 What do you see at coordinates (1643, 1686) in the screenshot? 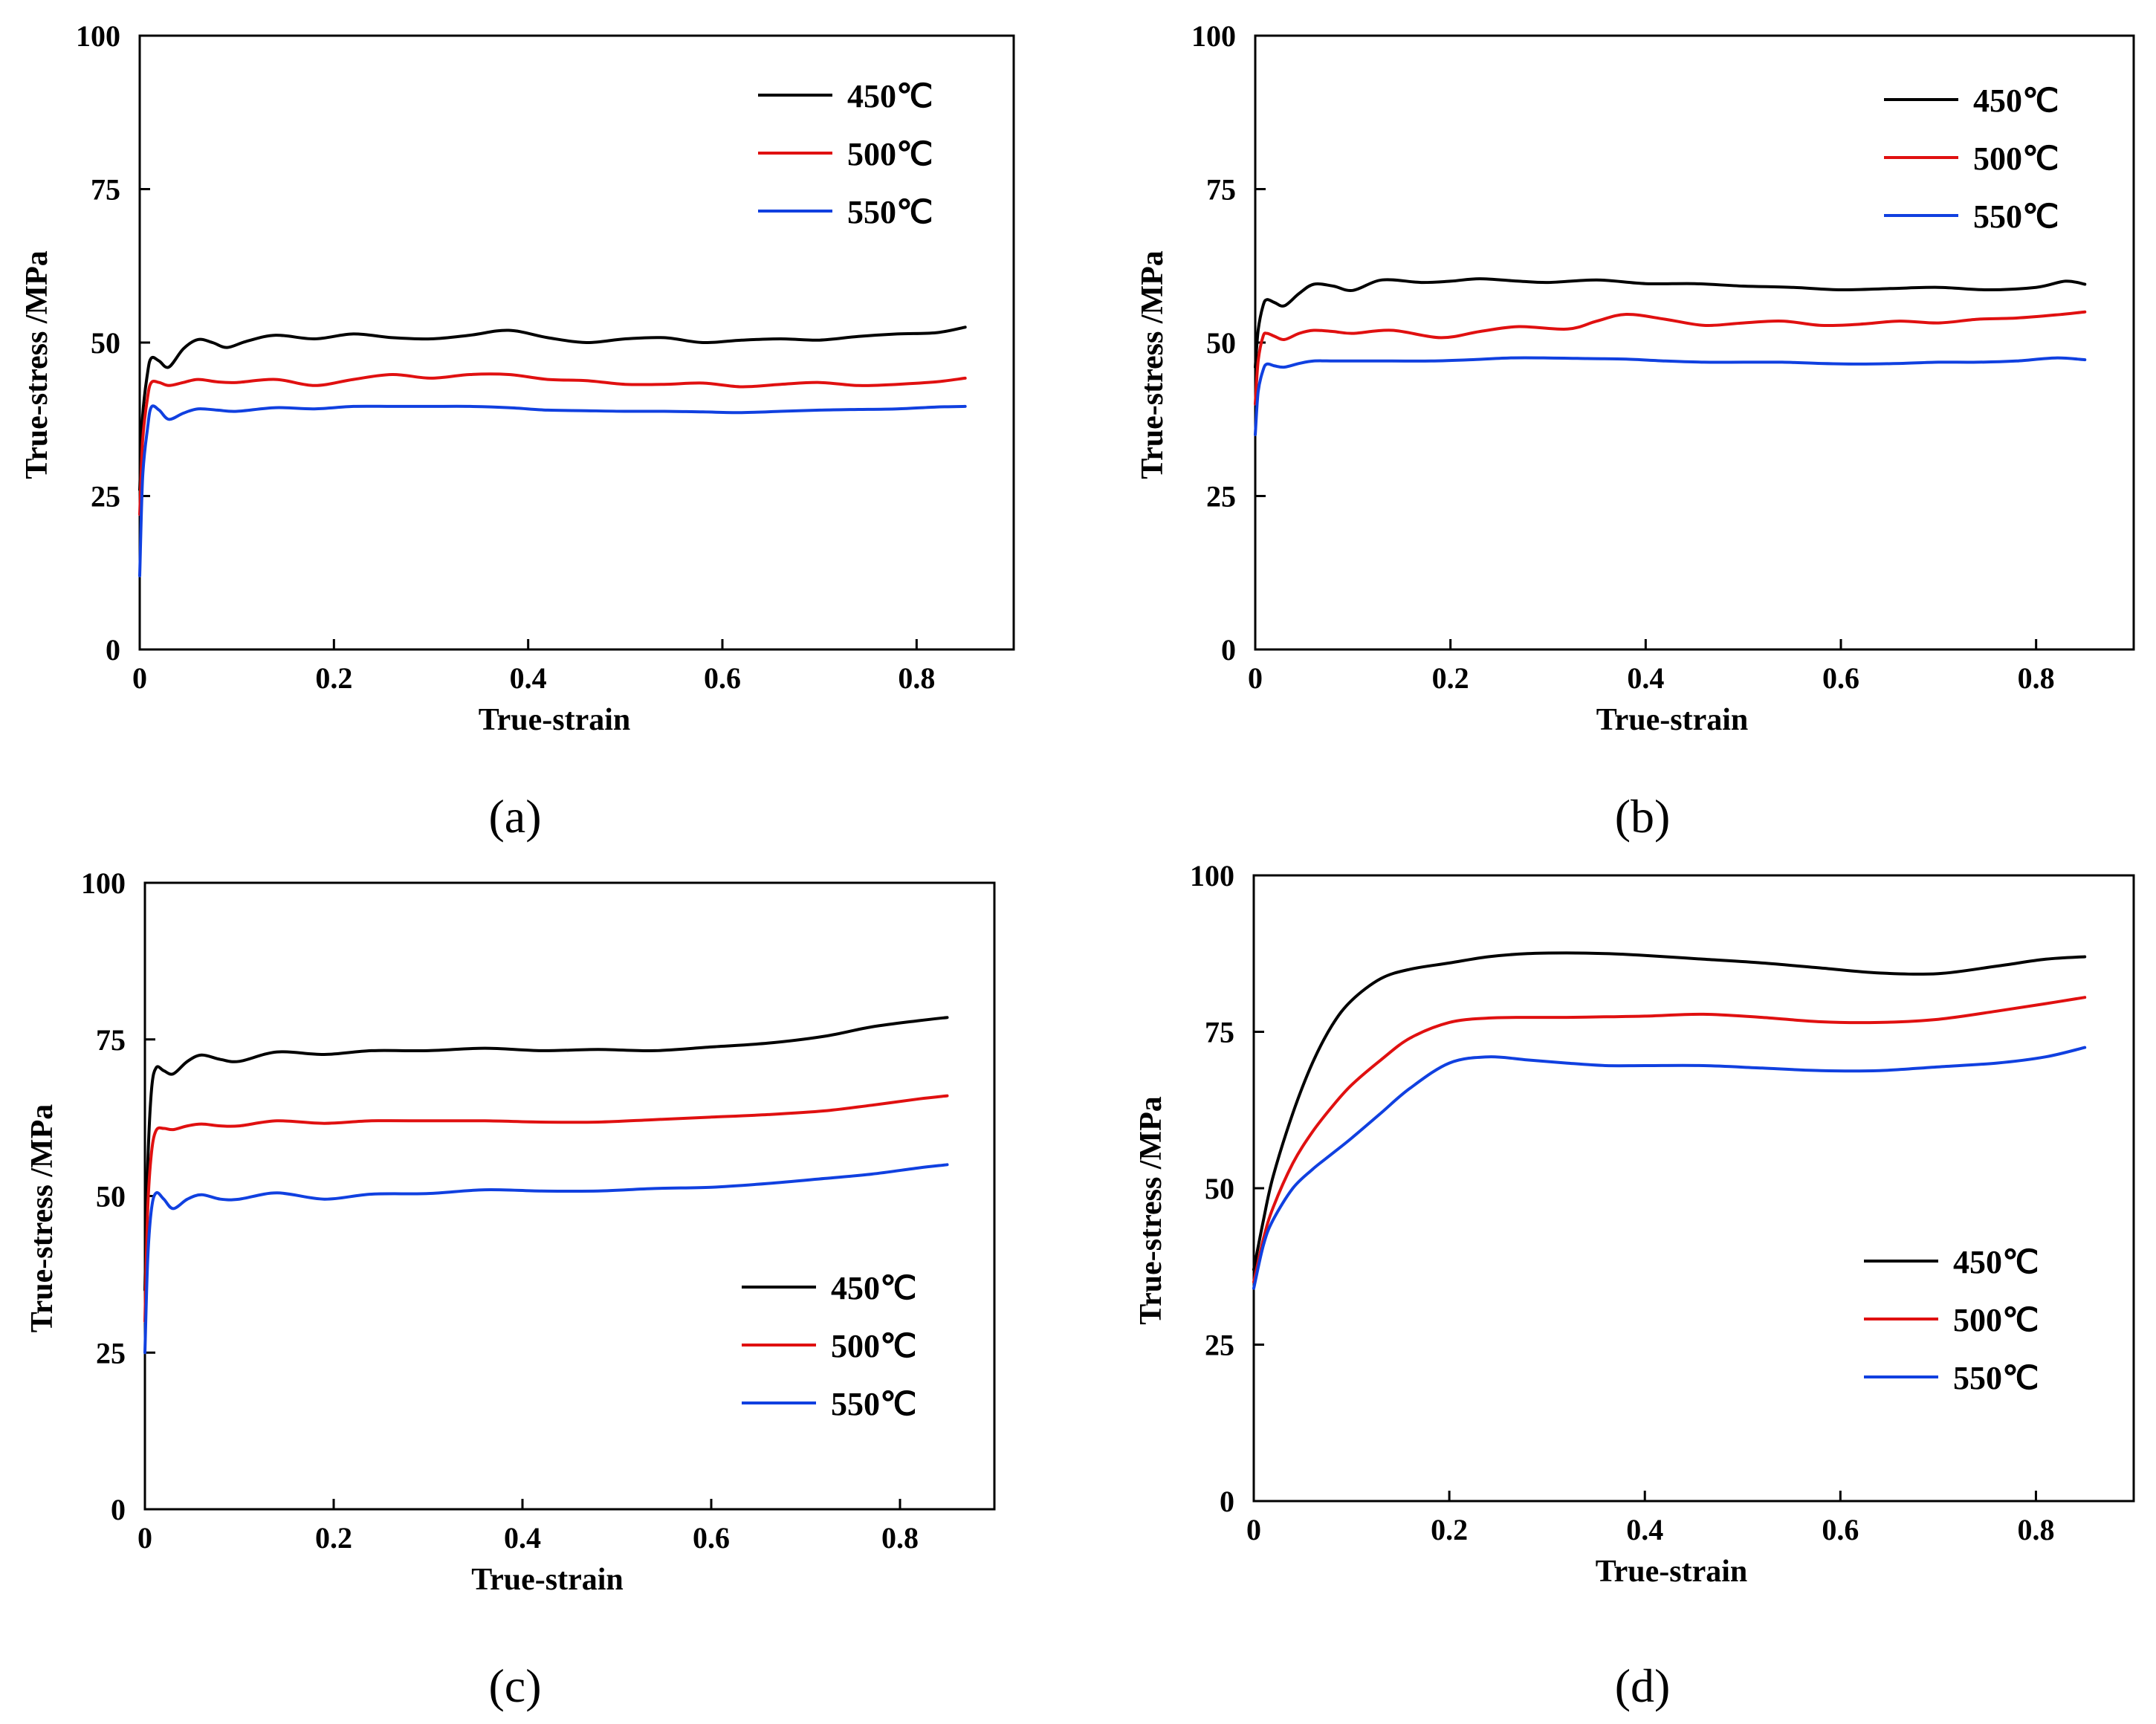
I see `panel-caption: (d)` at bounding box center [1643, 1686].